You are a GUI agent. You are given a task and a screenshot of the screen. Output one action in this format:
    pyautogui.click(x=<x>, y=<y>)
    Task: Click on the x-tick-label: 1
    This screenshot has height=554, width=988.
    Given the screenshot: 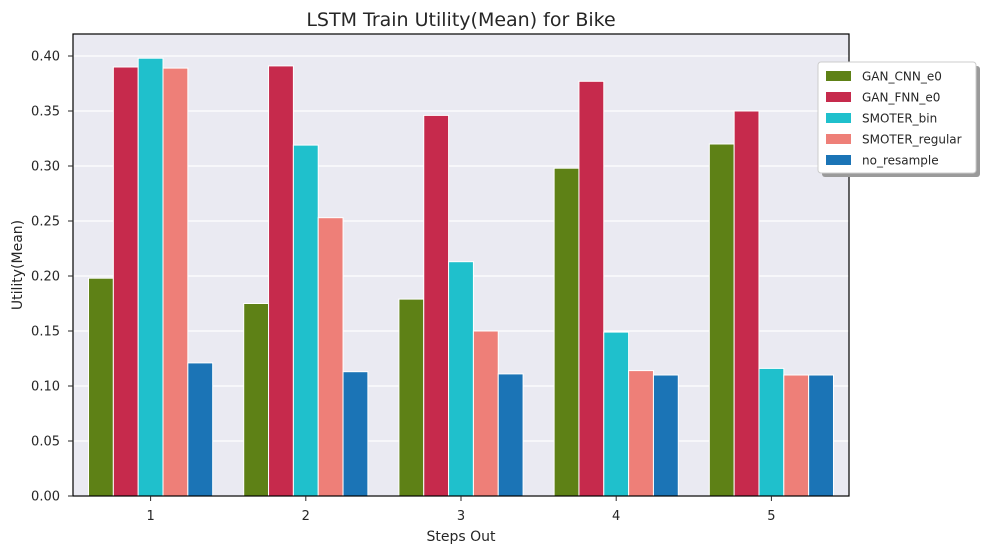 What is the action you would take?
    pyautogui.click(x=150, y=516)
    